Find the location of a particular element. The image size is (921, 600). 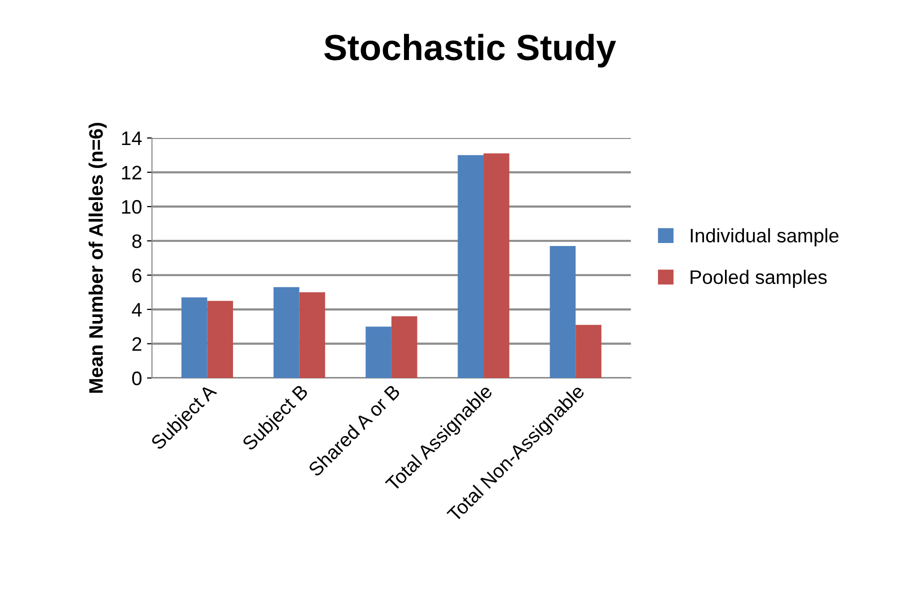

y-tick-label: 10 is located at coordinates (132, 207).